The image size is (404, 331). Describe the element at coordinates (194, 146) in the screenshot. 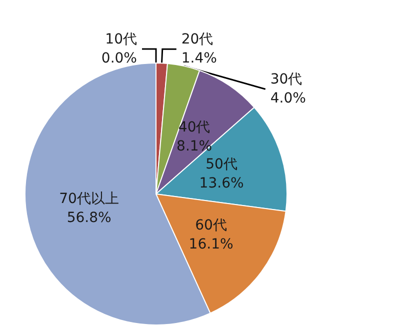

I see `data-label: 8.1%` at that location.